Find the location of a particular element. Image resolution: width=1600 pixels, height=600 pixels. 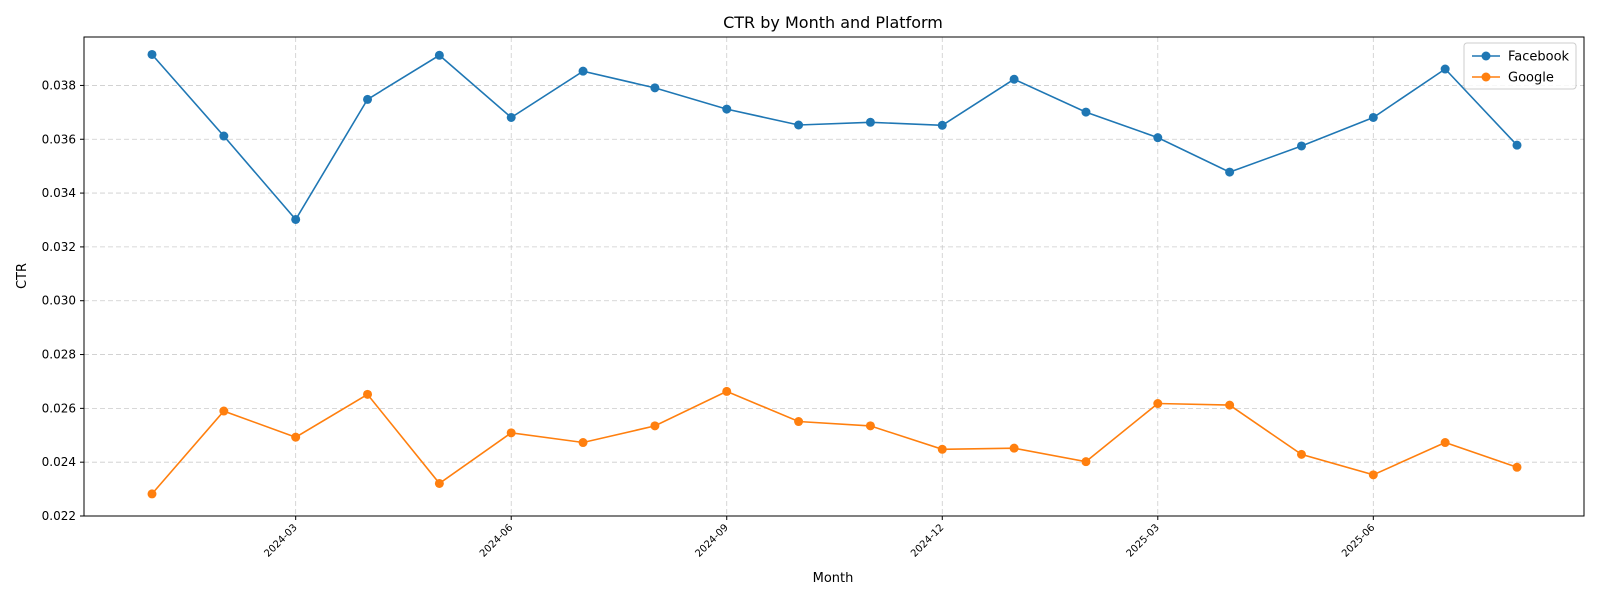

y-tick-label: 0.036 is located at coordinates (59, 139).